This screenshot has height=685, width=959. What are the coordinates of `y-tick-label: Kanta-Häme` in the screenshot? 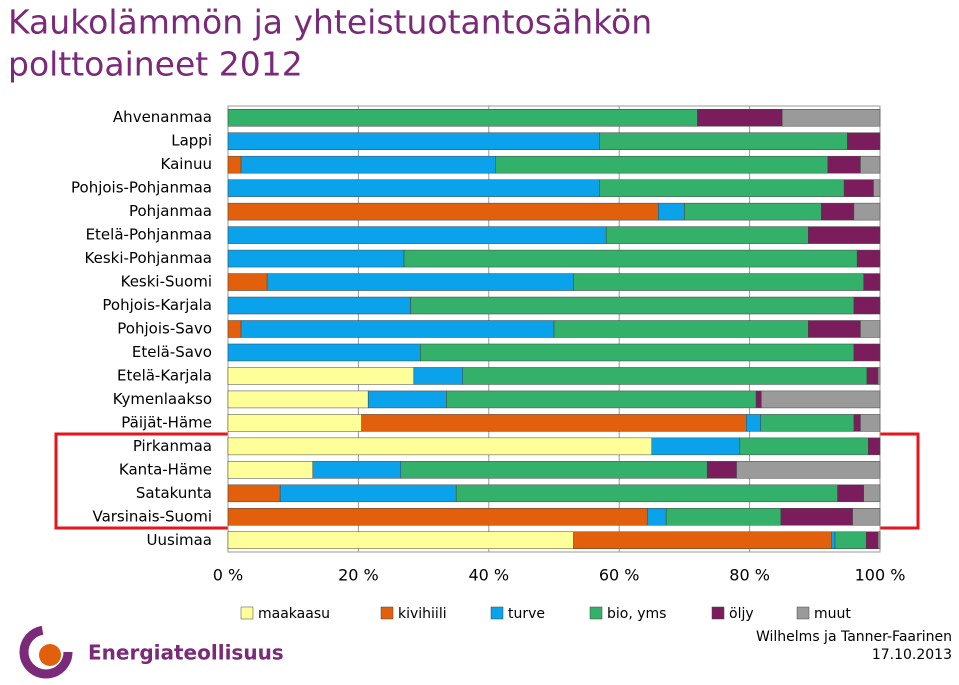 It's located at (165, 469).